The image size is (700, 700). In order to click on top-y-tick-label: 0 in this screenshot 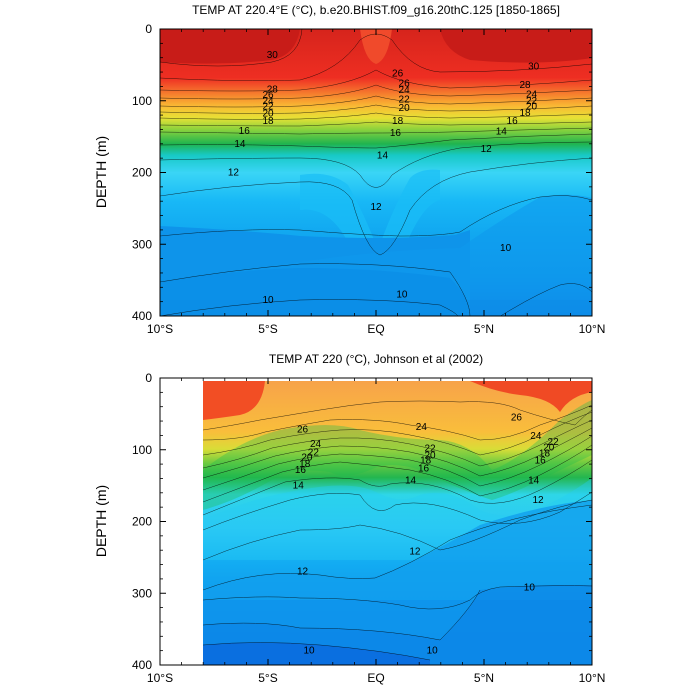, I will do `click(148, 29)`.